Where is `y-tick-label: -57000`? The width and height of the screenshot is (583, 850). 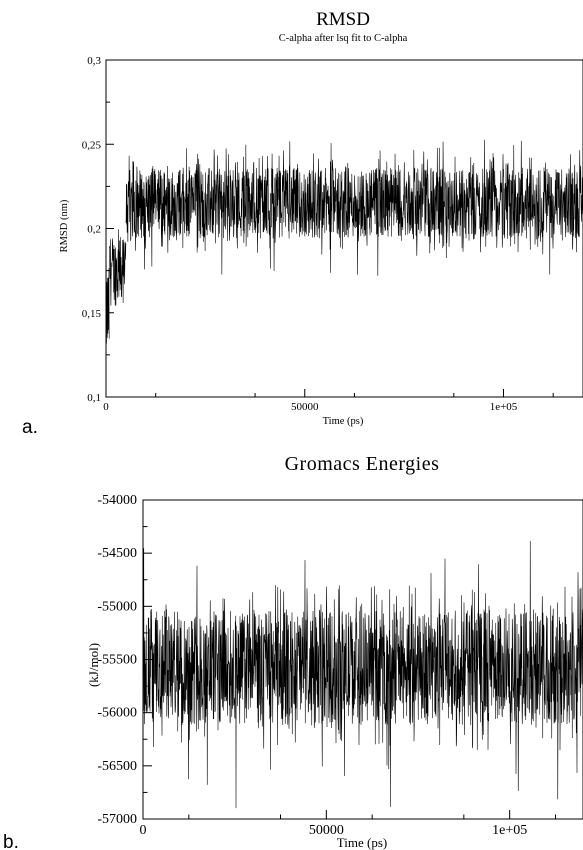 y-tick-label: -57000 is located at coordinates (117, 819).